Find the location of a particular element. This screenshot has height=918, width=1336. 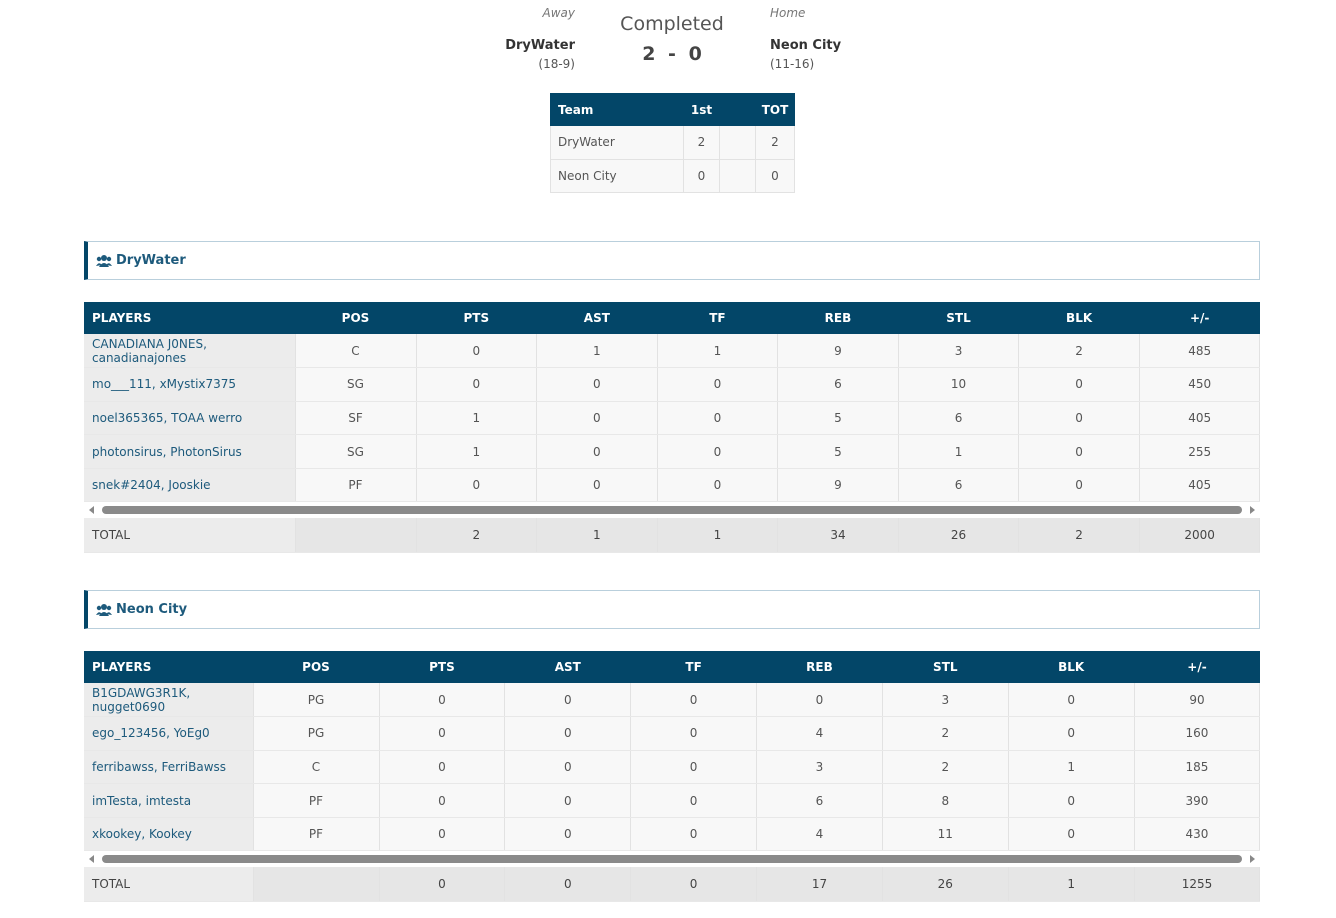

stat-cell: 390 is located at coordinates (1197, 800).